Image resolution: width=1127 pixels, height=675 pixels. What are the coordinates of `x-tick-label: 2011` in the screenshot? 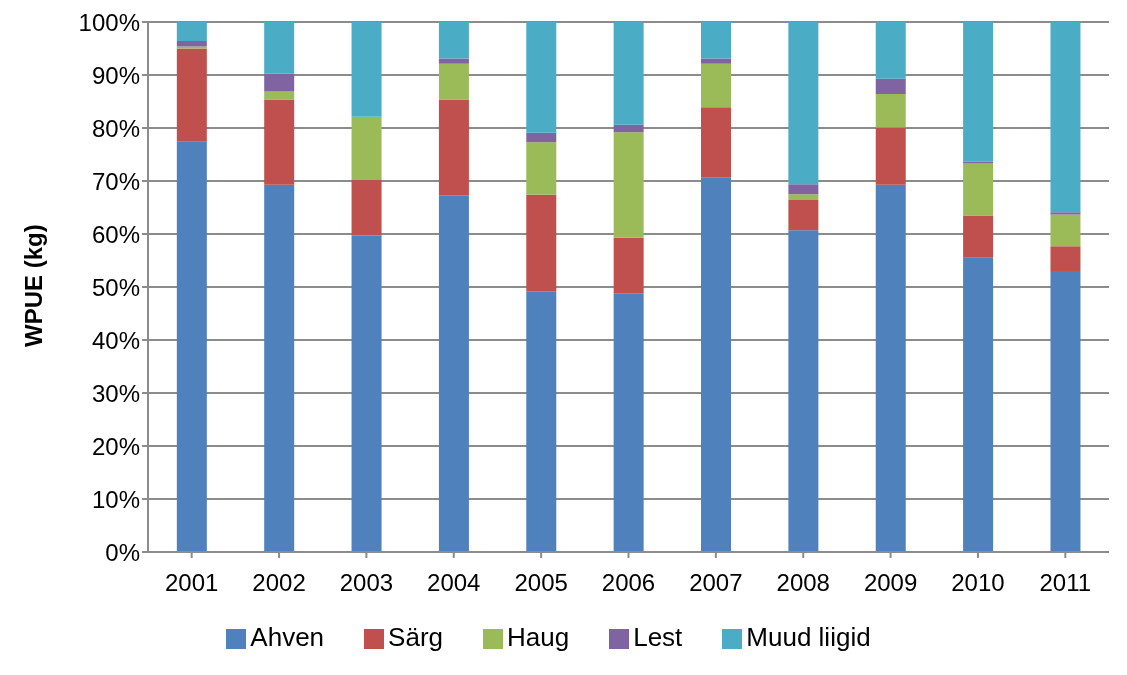 It's located at (1065, 583).